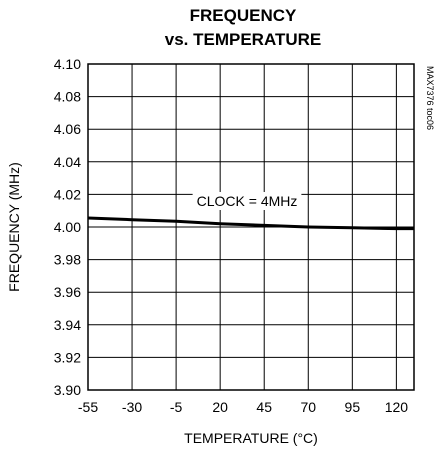 This screenshot has height=454, width=435. I want to click on y-tick-label: 3.92, so click(67, 357).